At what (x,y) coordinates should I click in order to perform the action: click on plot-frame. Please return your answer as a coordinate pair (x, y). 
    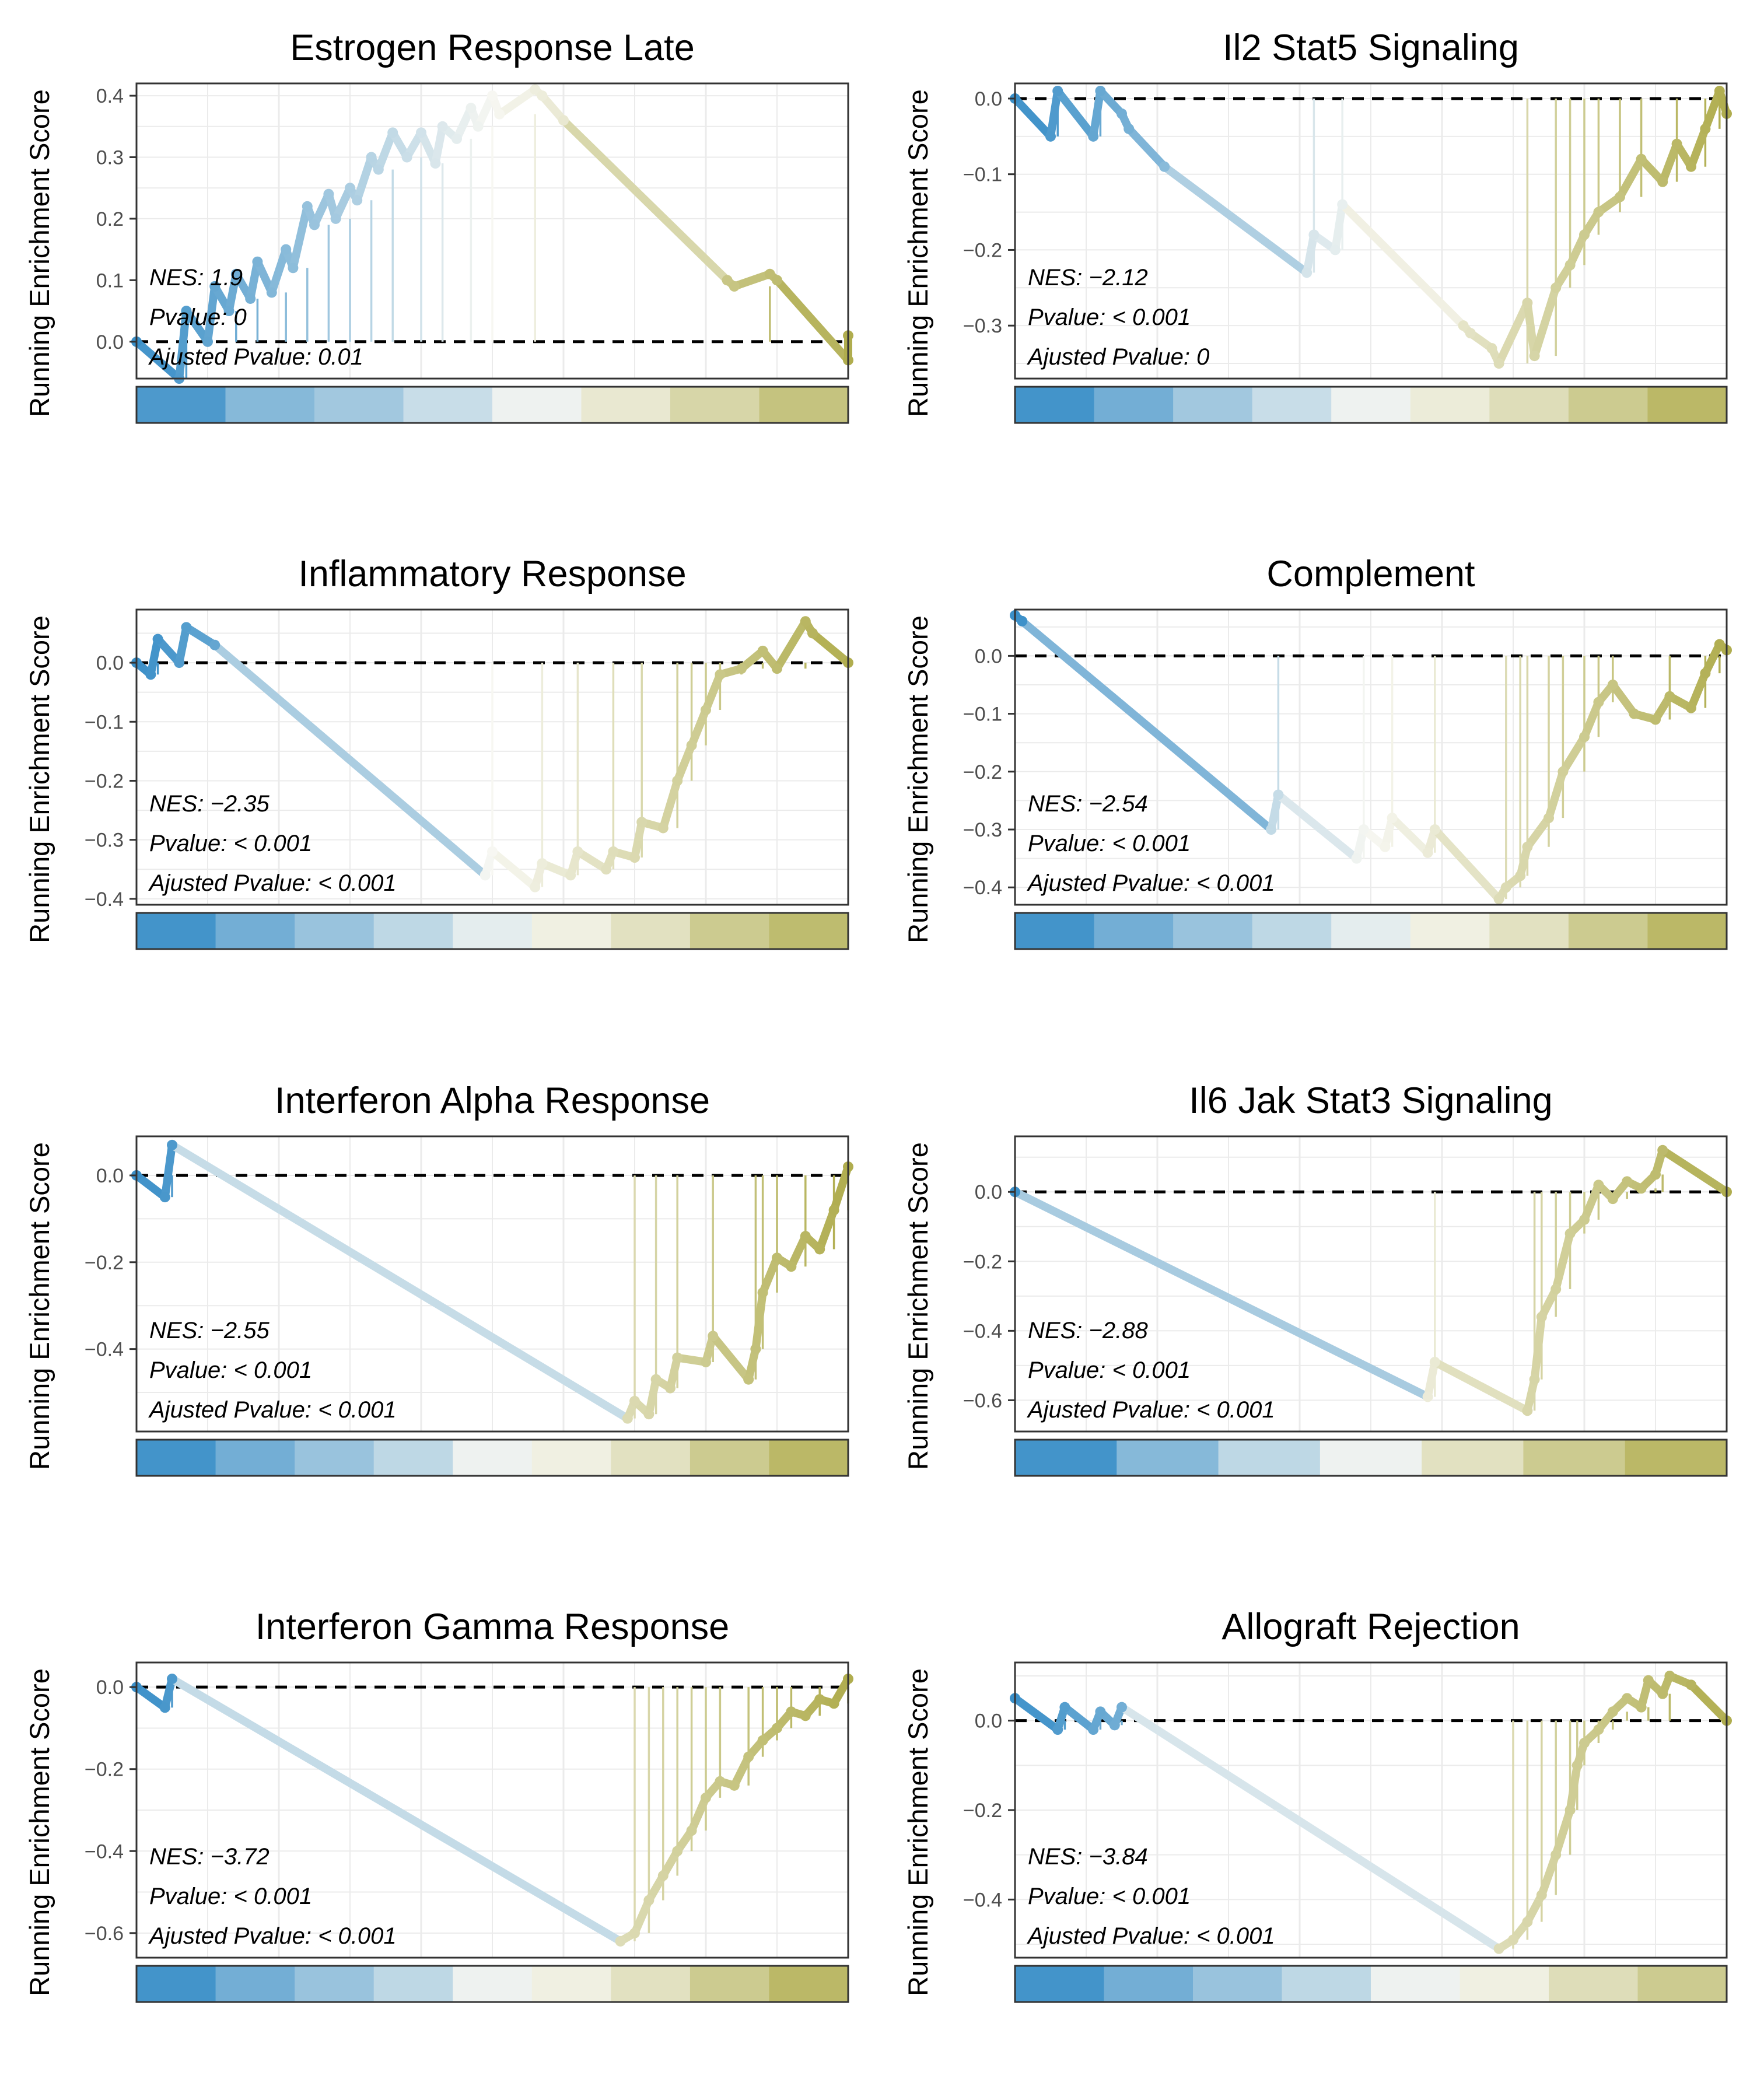
    Looking at the image, I should click on (492, 1810).